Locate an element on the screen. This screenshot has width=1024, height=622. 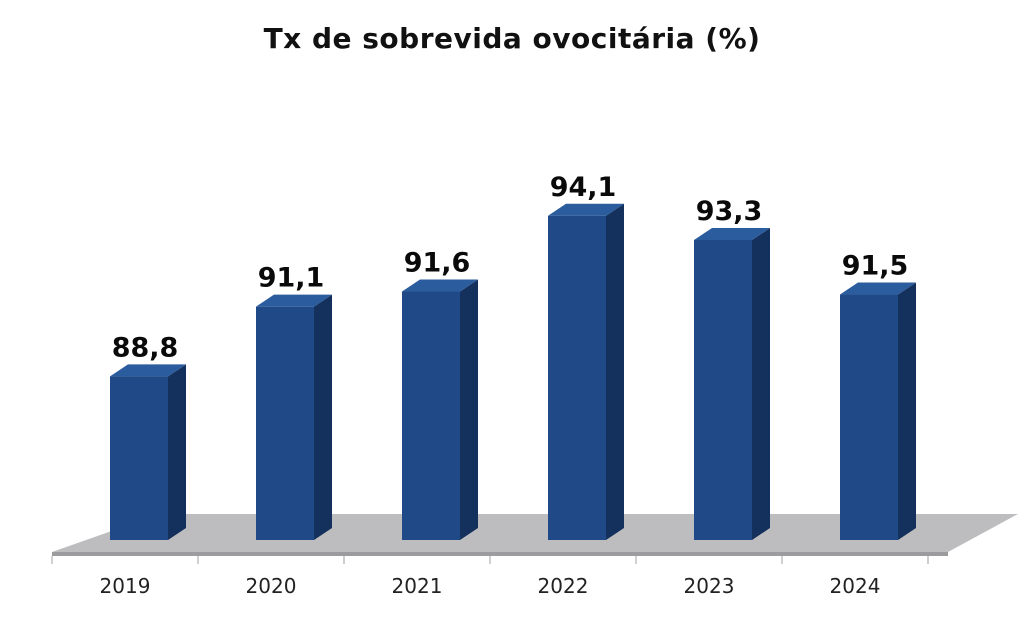
data-label-2023: 93,3 is located at coordinates (729, 211).